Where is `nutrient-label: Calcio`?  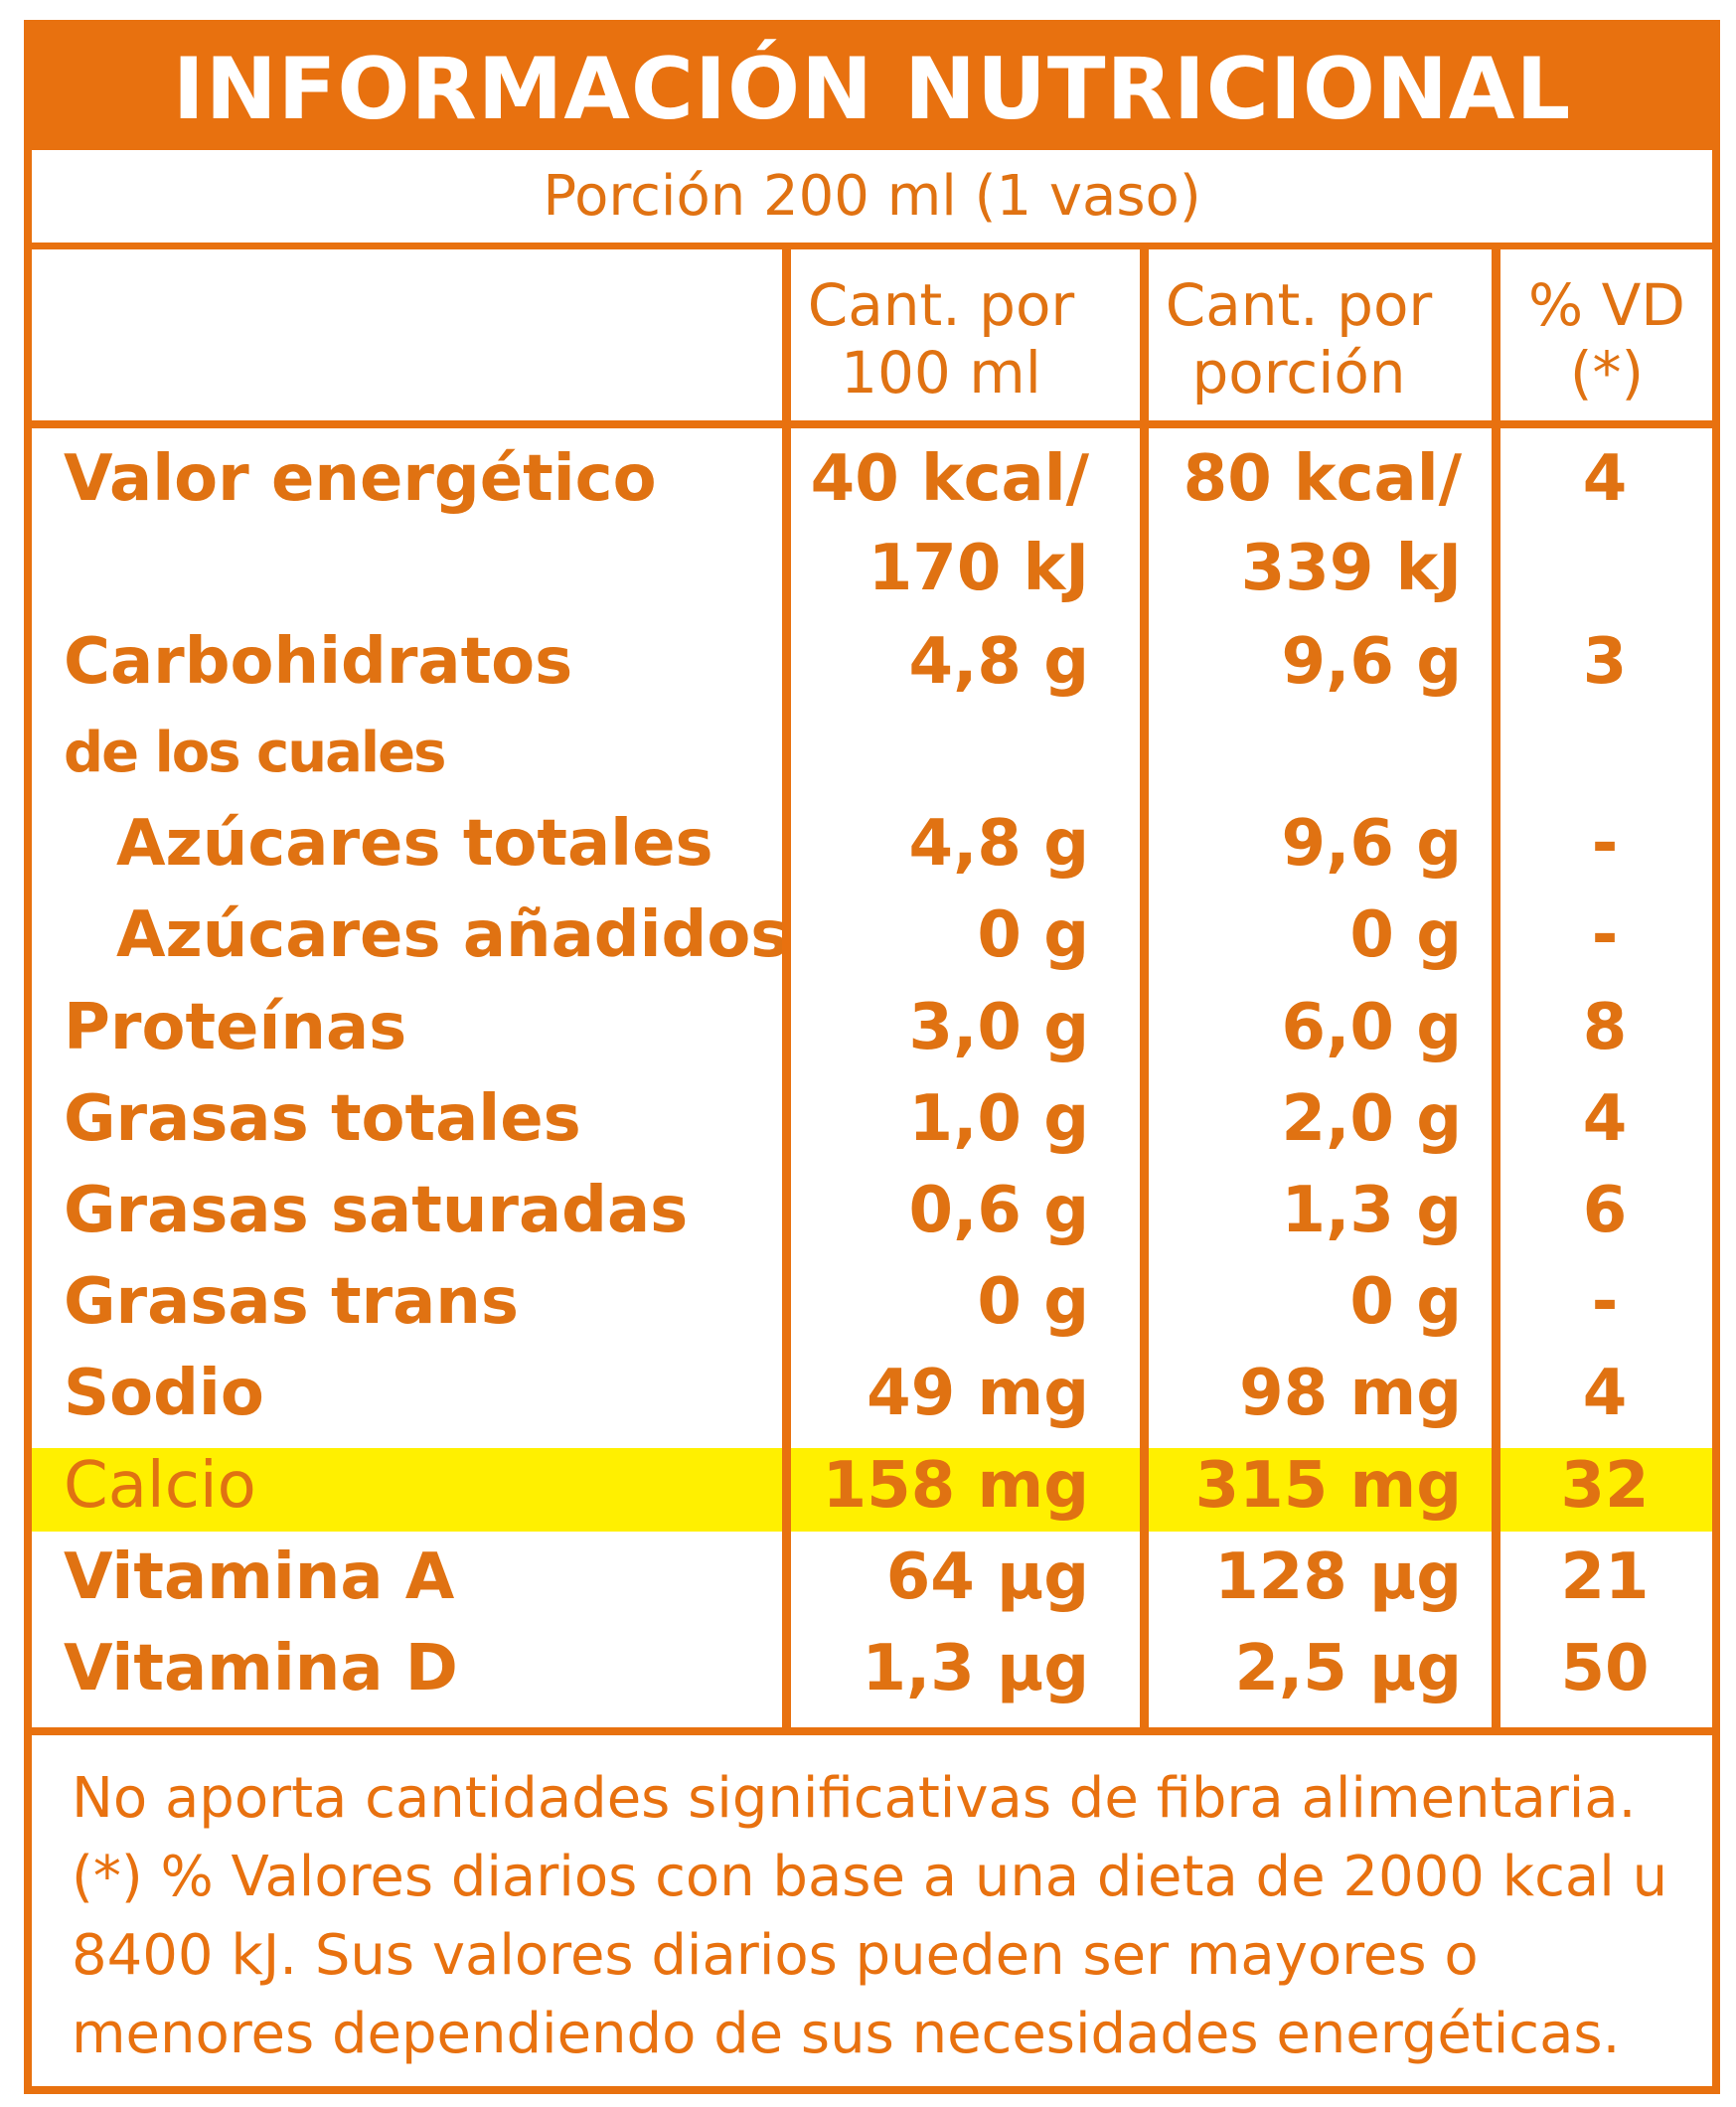
nutrient-label: Calcio is located at coordinates (160, 1486).